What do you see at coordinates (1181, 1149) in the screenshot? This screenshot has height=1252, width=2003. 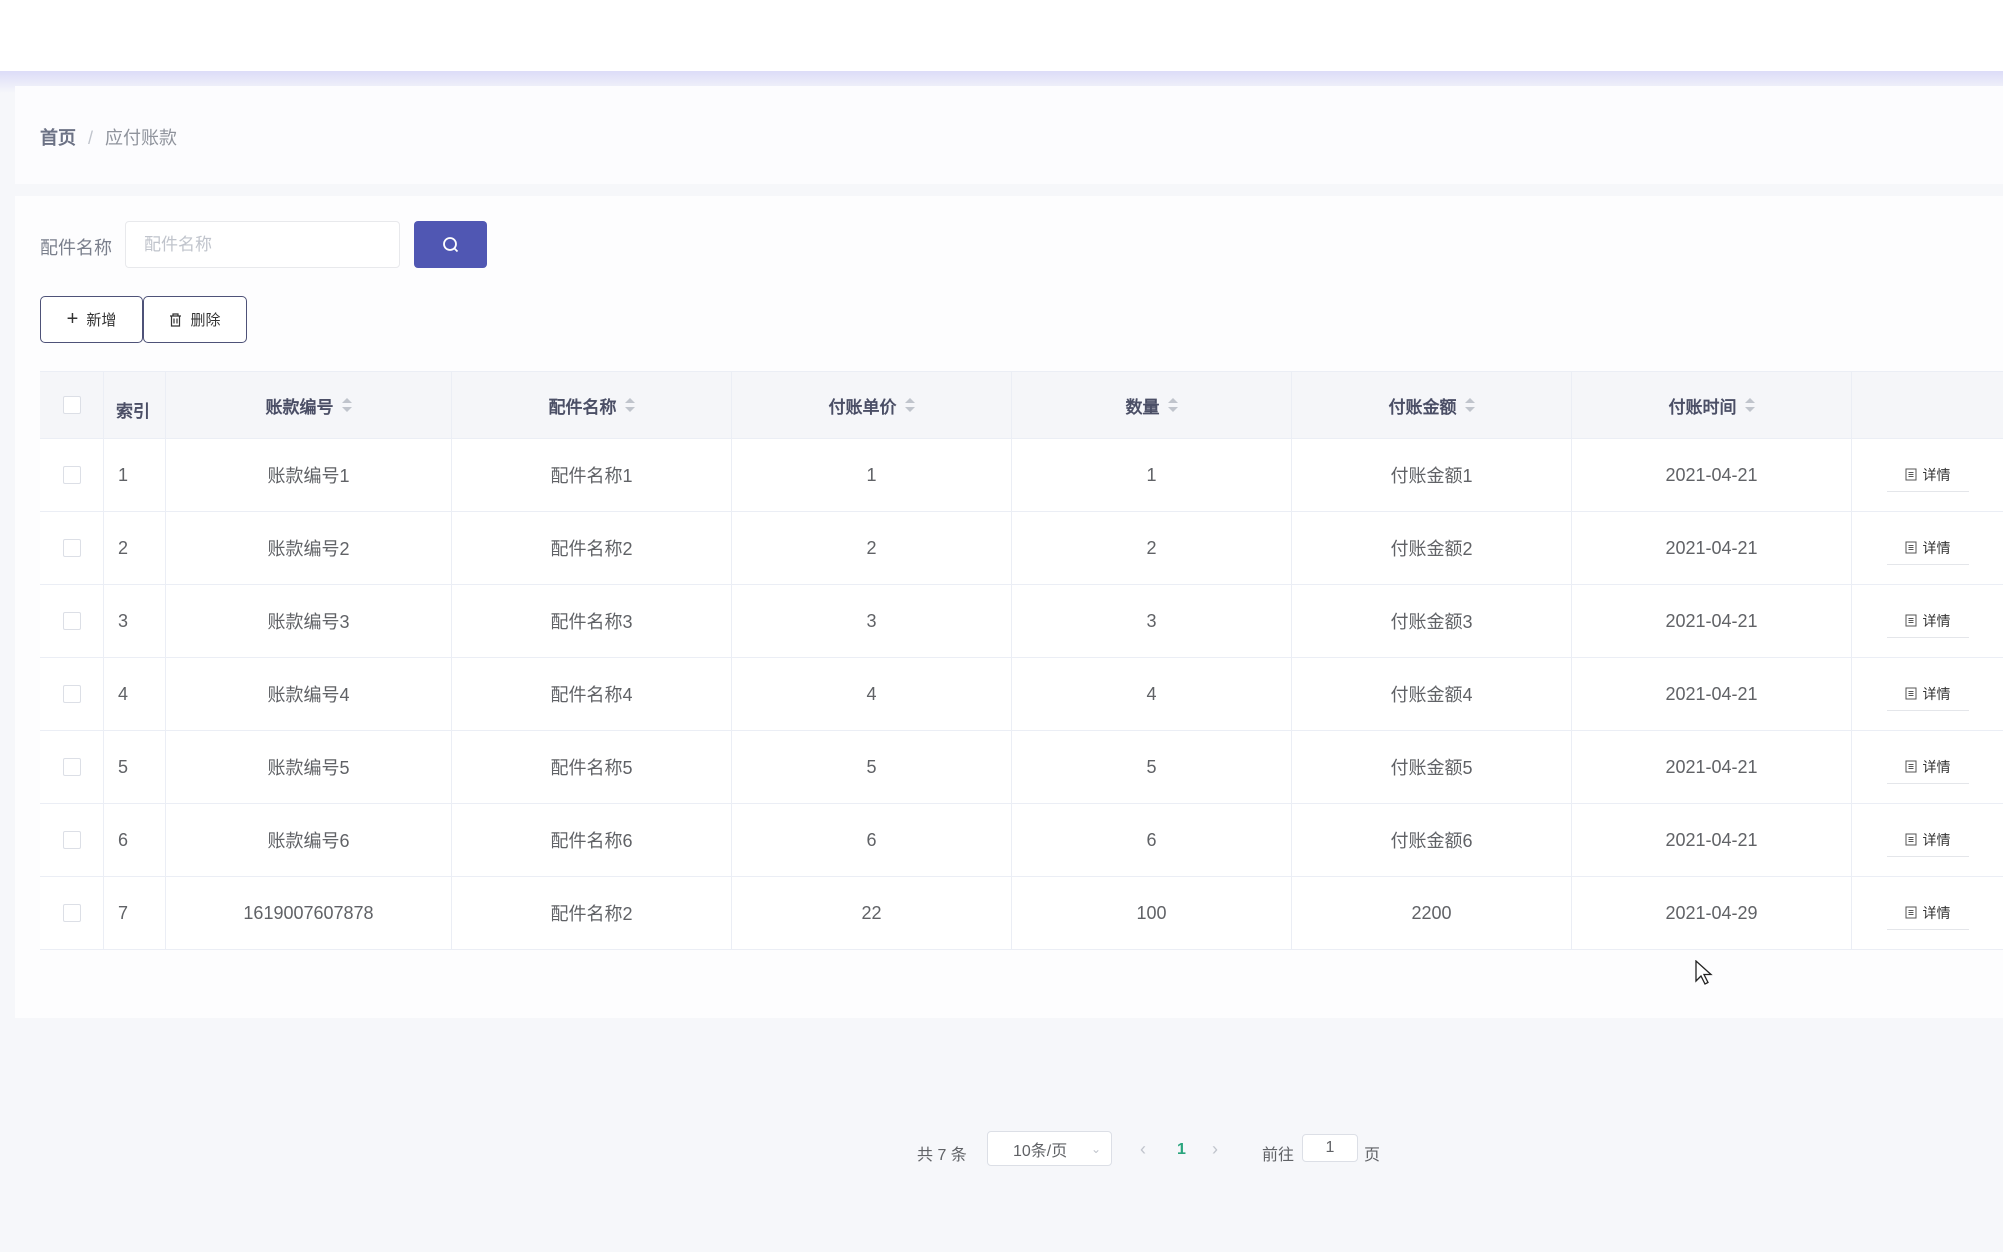 I see `page-number-current: 1` at bounding box center [1181, 1149].